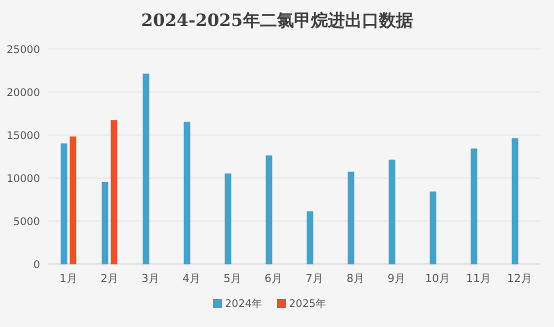 The width and height of the screenshot is (554, 327). I want to click on x-tick-label: 5月, so click(233, 278).